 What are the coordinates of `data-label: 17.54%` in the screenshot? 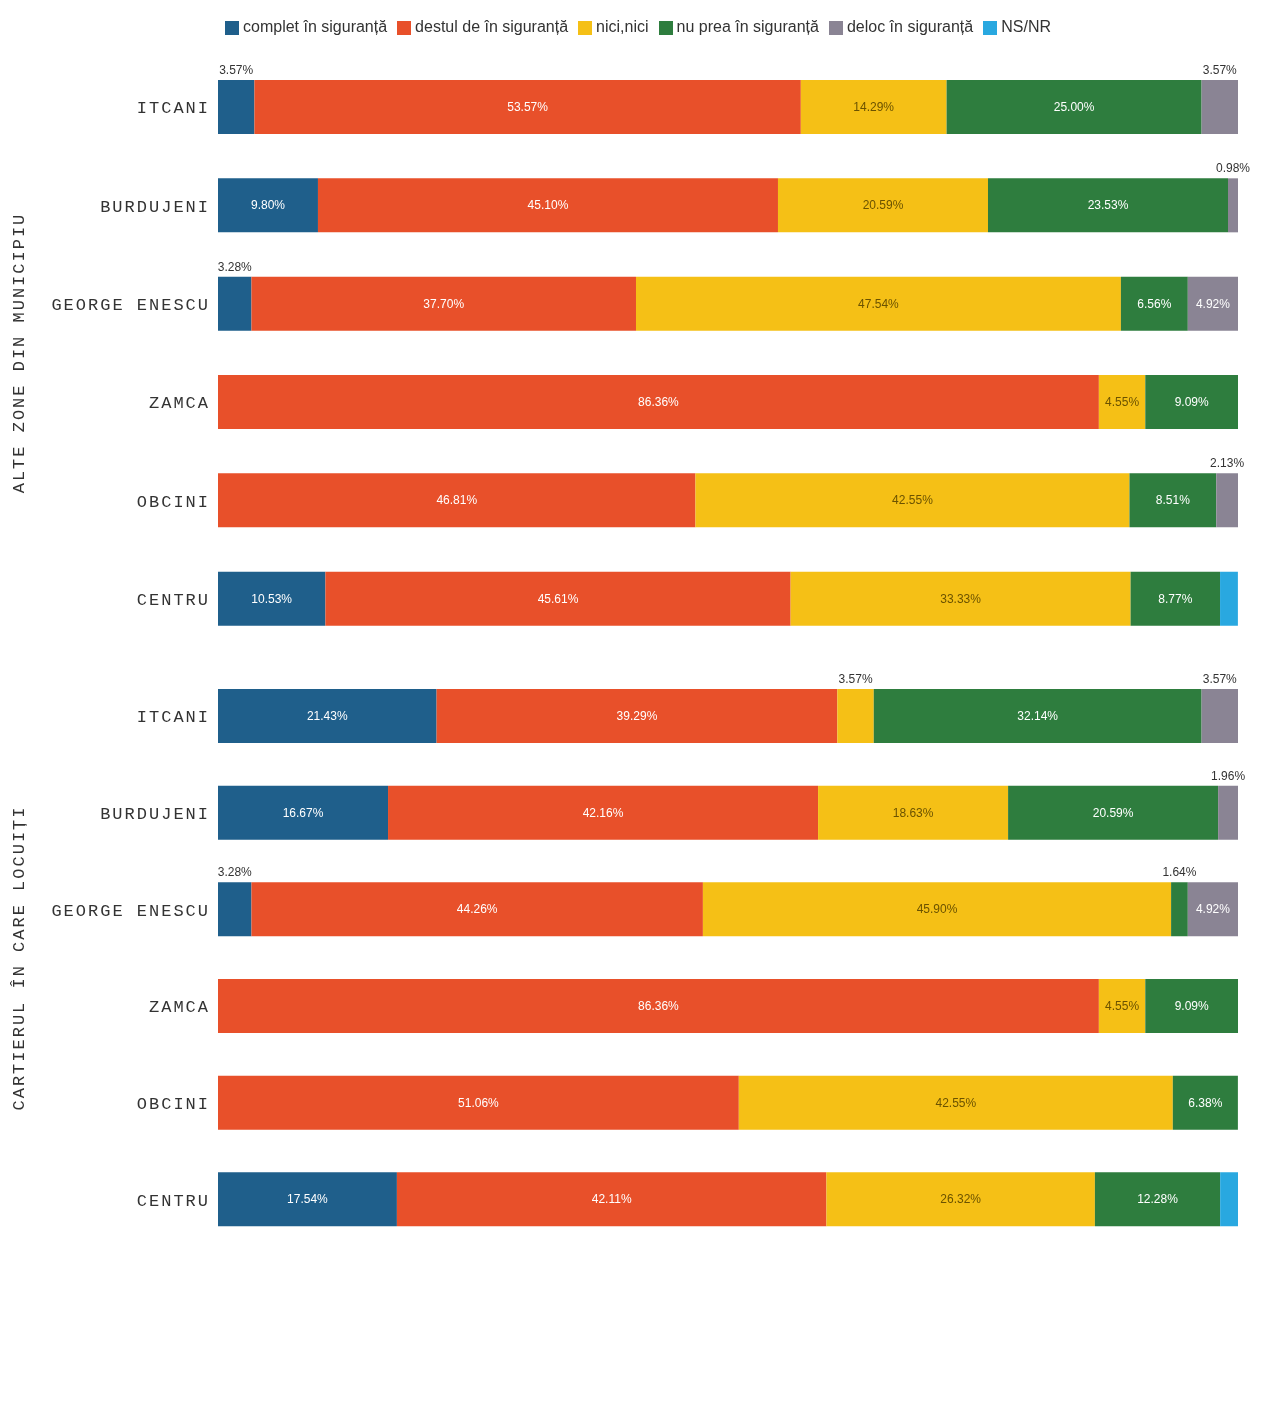 It's located at (308, 1199).